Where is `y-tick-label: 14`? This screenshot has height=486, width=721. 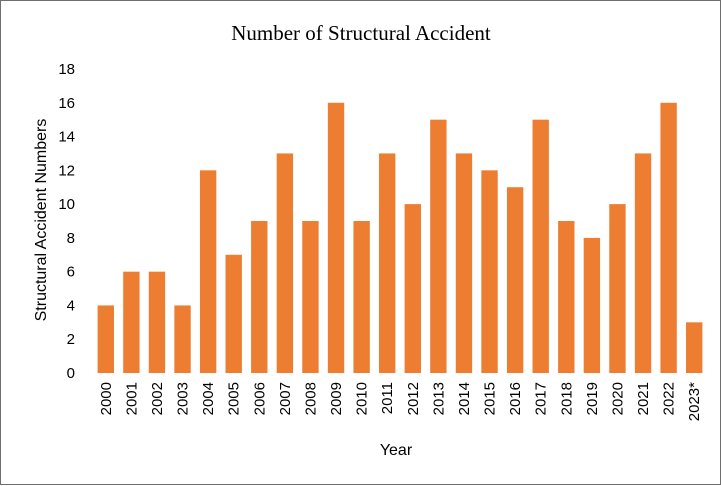
y-tick-label: 14 is located at coordinates (66, 137).